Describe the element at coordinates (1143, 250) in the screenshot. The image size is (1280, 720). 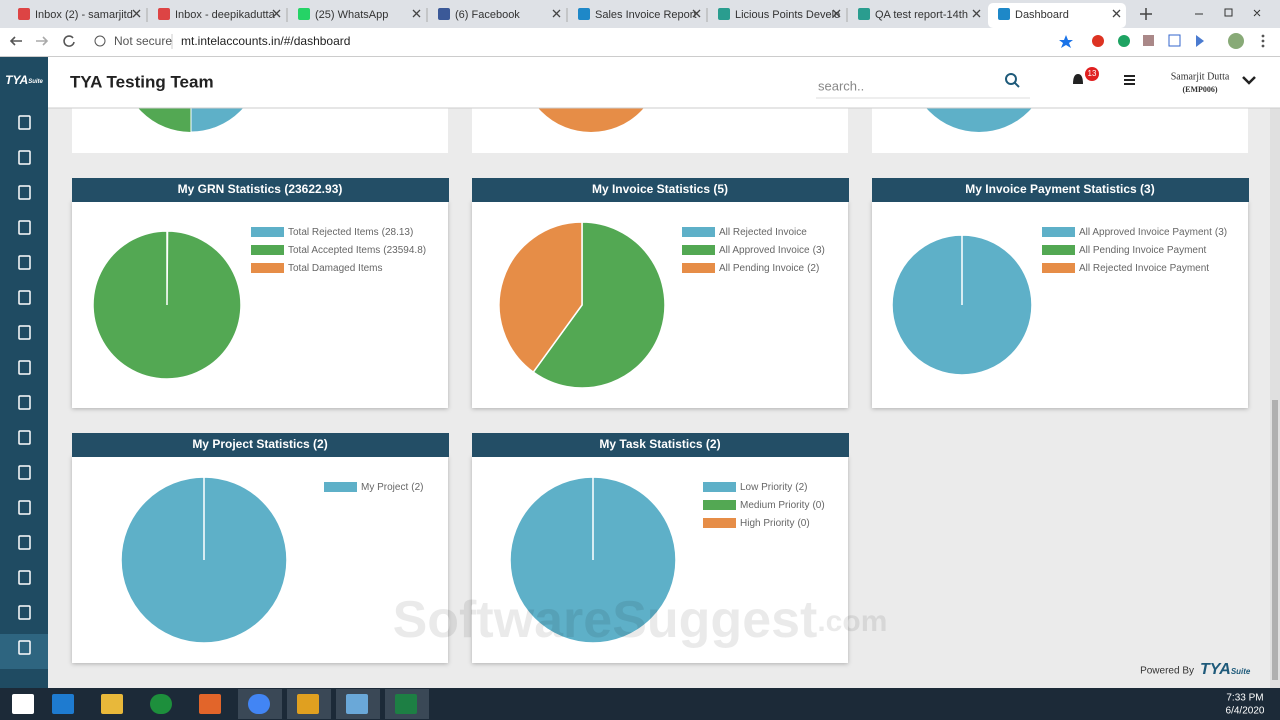
I see `legend-entry: All Pending Invoice Payment` at that location.